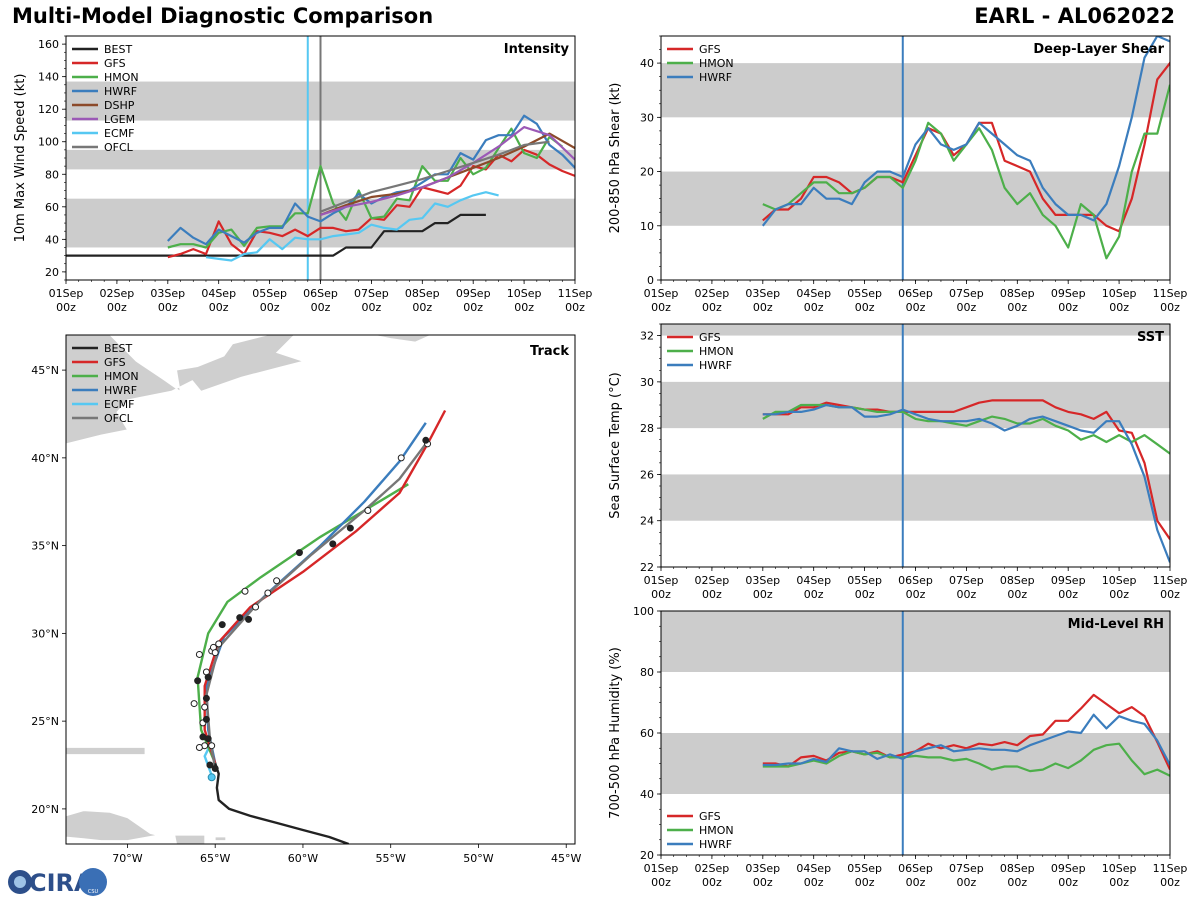 This screenshot has height=902, width=1200. I want to click on track-line-best, so click(282, 803).